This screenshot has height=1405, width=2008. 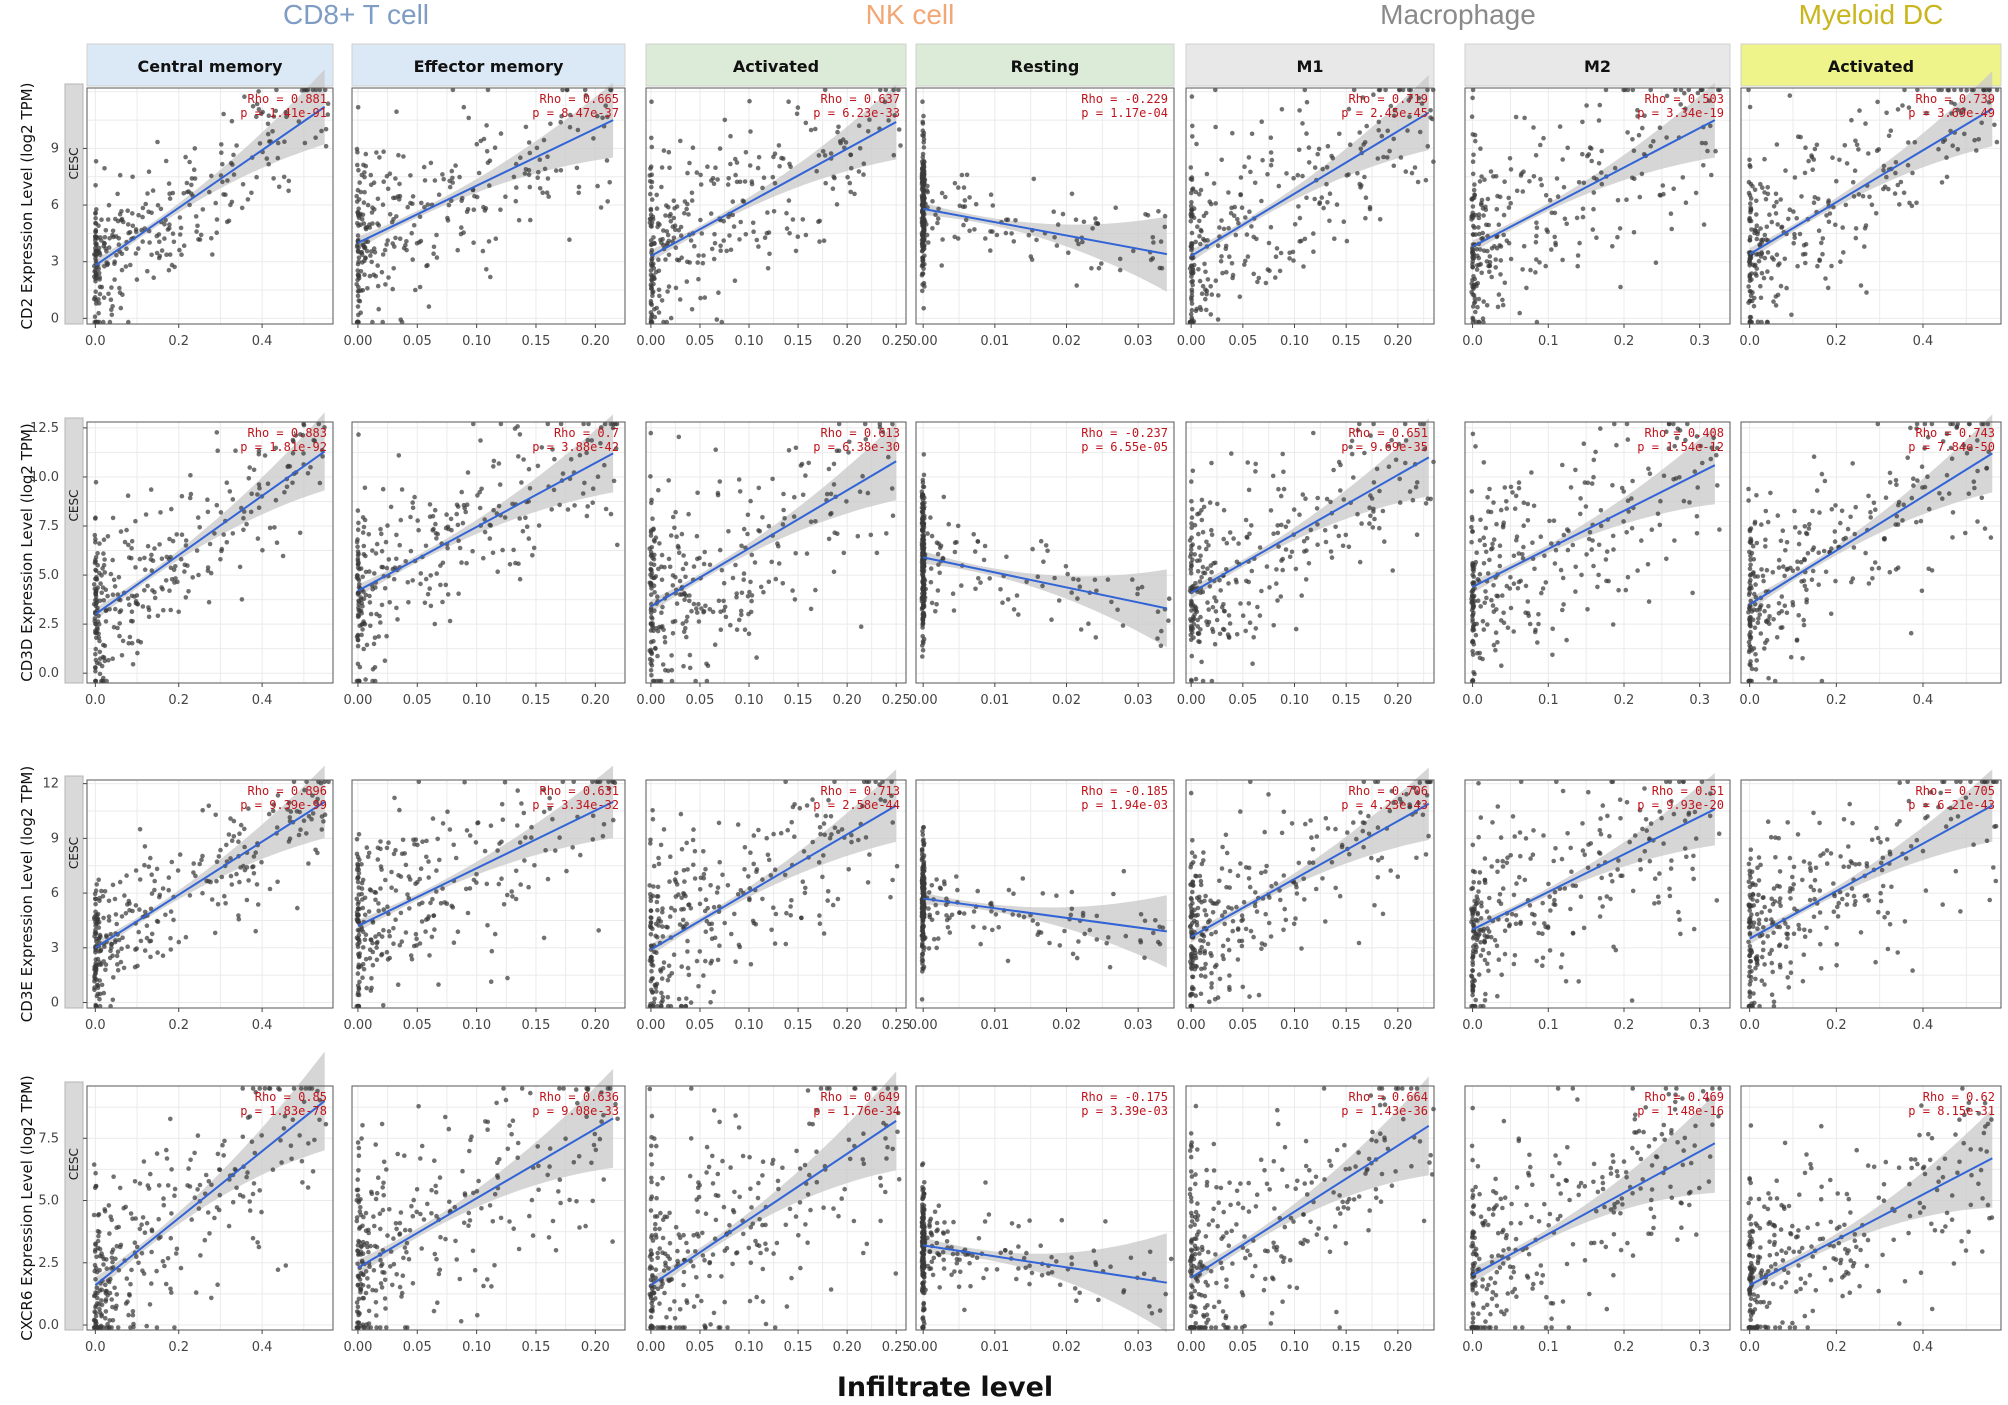 What do you see at coordinates (546, 113) in the screenshot?
I see `p-prefix: p =` at bounding box center [546, 113].